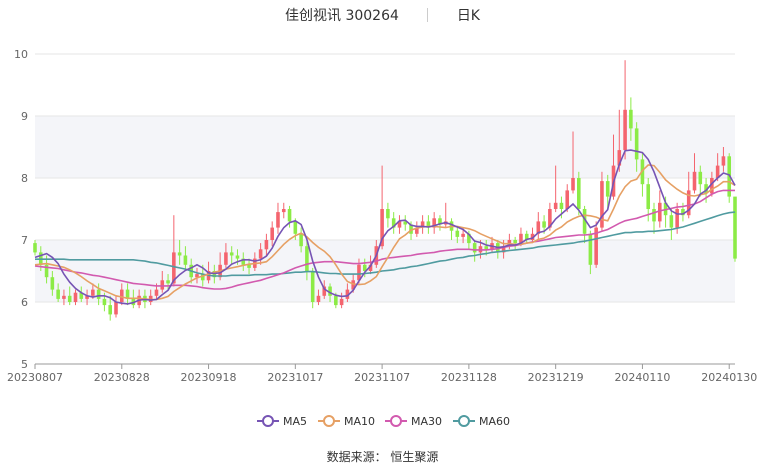  Describe the element at coordinates (21, 54) in the screenshot. I see `y-tick-label: 10` at that location.